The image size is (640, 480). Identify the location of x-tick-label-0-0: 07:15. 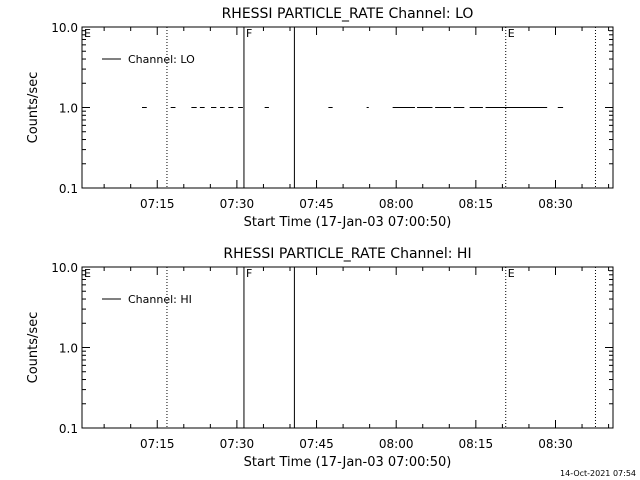
(157, 204).